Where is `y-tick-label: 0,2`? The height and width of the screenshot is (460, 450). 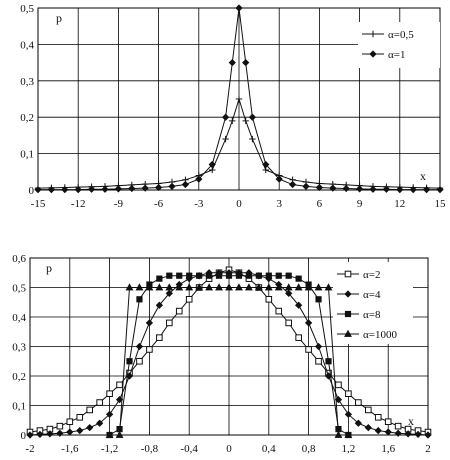
y-tick-label: 0,2 is located at coordinates (27, 118).